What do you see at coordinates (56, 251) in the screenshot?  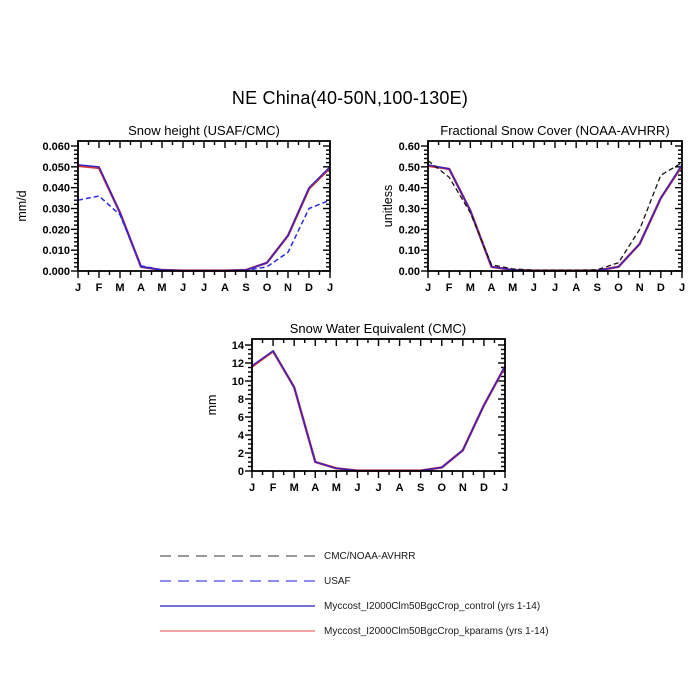 I see `y-tick-label: 0.010` at bounding box center [56, 251].